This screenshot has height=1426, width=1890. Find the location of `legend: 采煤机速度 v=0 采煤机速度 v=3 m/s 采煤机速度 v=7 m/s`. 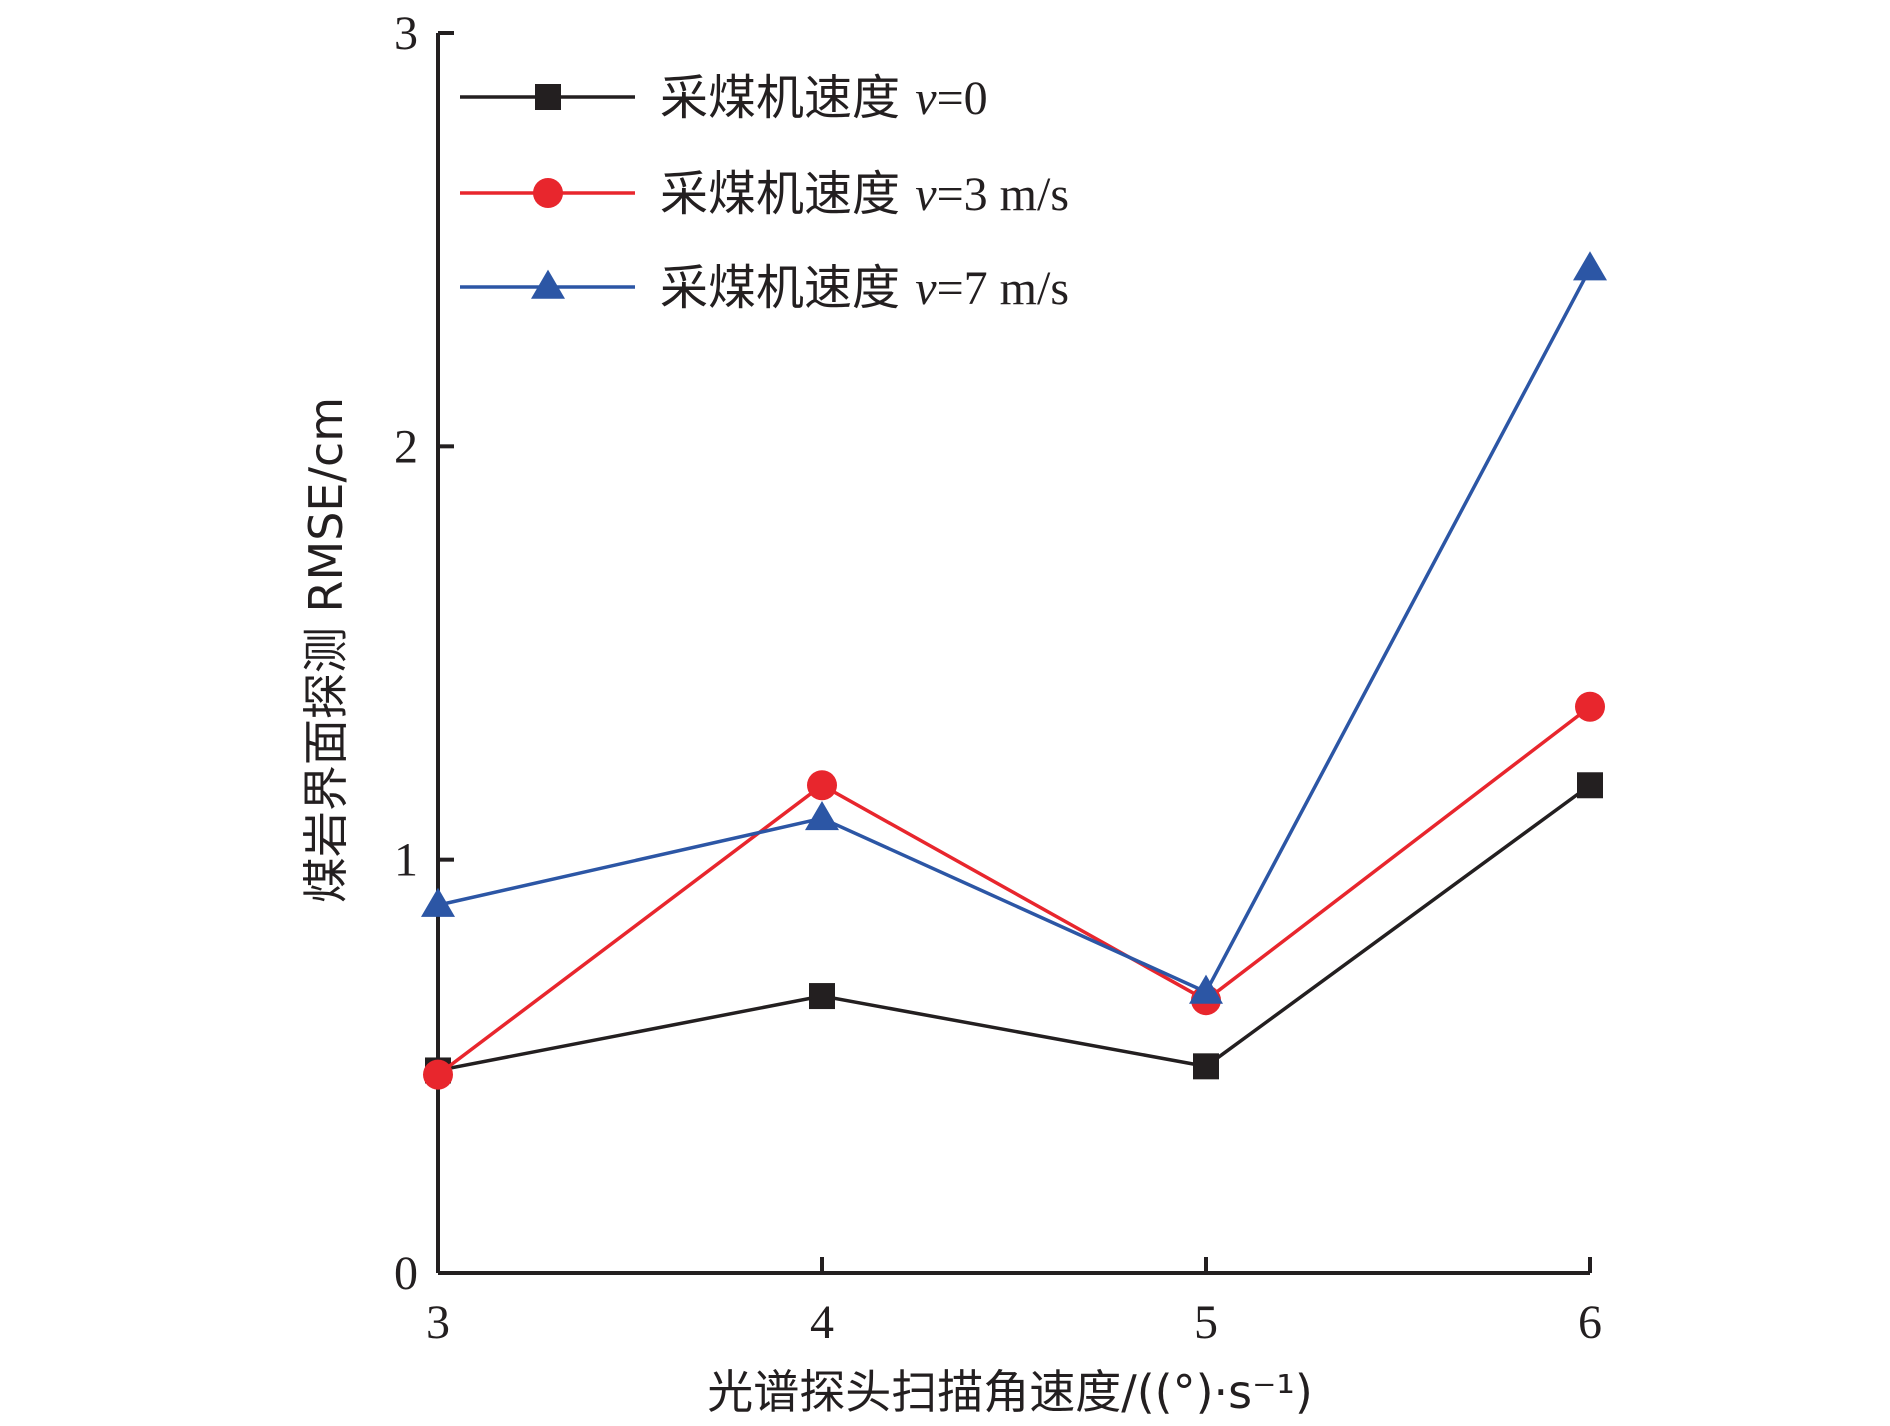

legend: 采煤机速度 v=0 采煤机速度 v=3 m/s 采煤机速度 v=7 m/s is located at coordinates (764, 193).